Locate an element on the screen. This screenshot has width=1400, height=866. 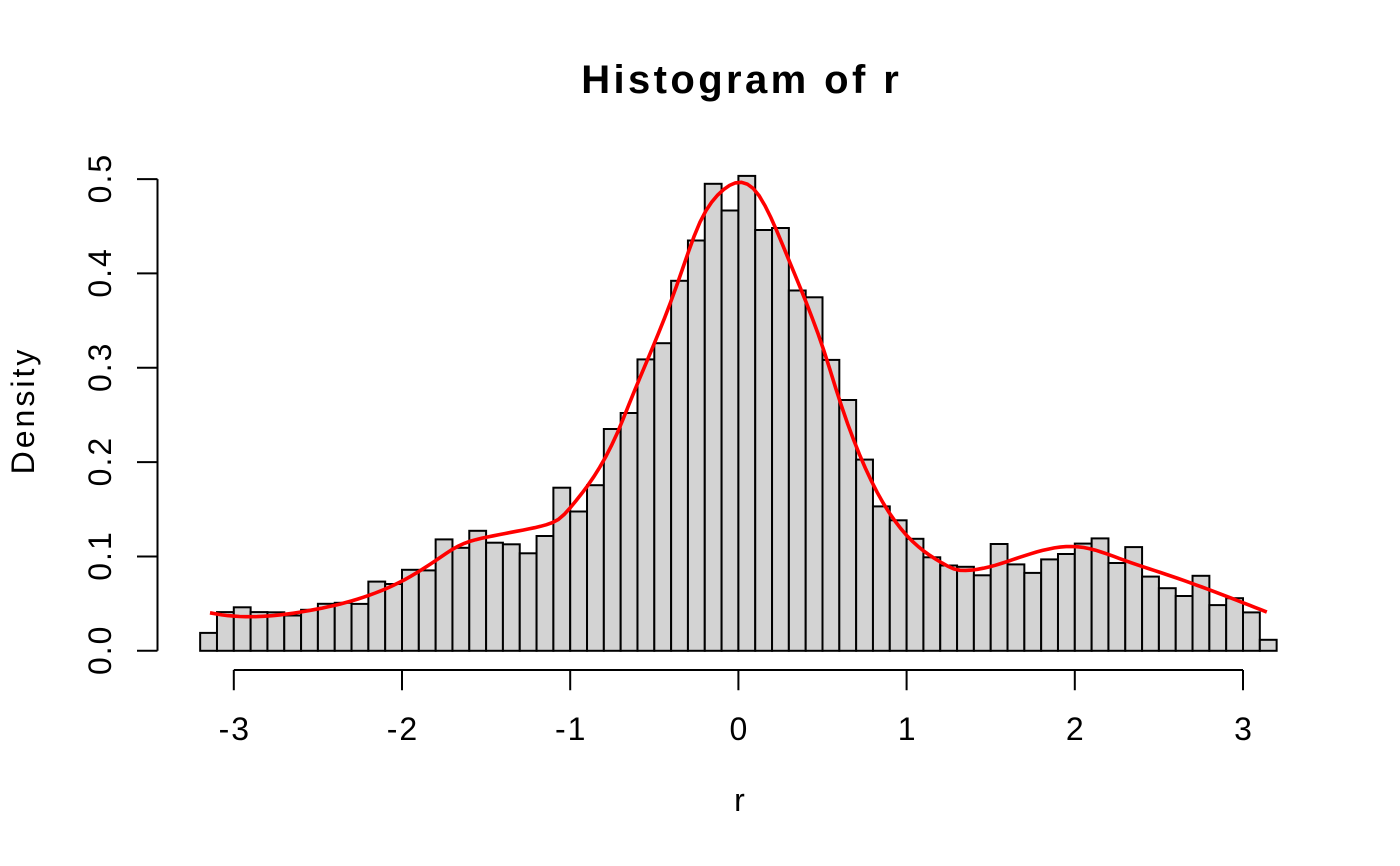
svg-text: 0.4 is located at coordinates (100, 272).